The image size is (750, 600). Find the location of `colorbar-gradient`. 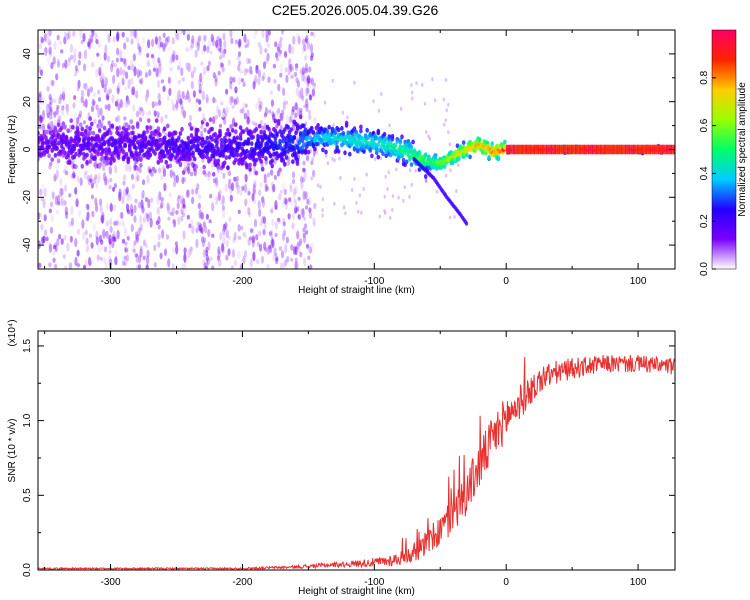

colorbar-gradient is located at coordinates (724, 149).